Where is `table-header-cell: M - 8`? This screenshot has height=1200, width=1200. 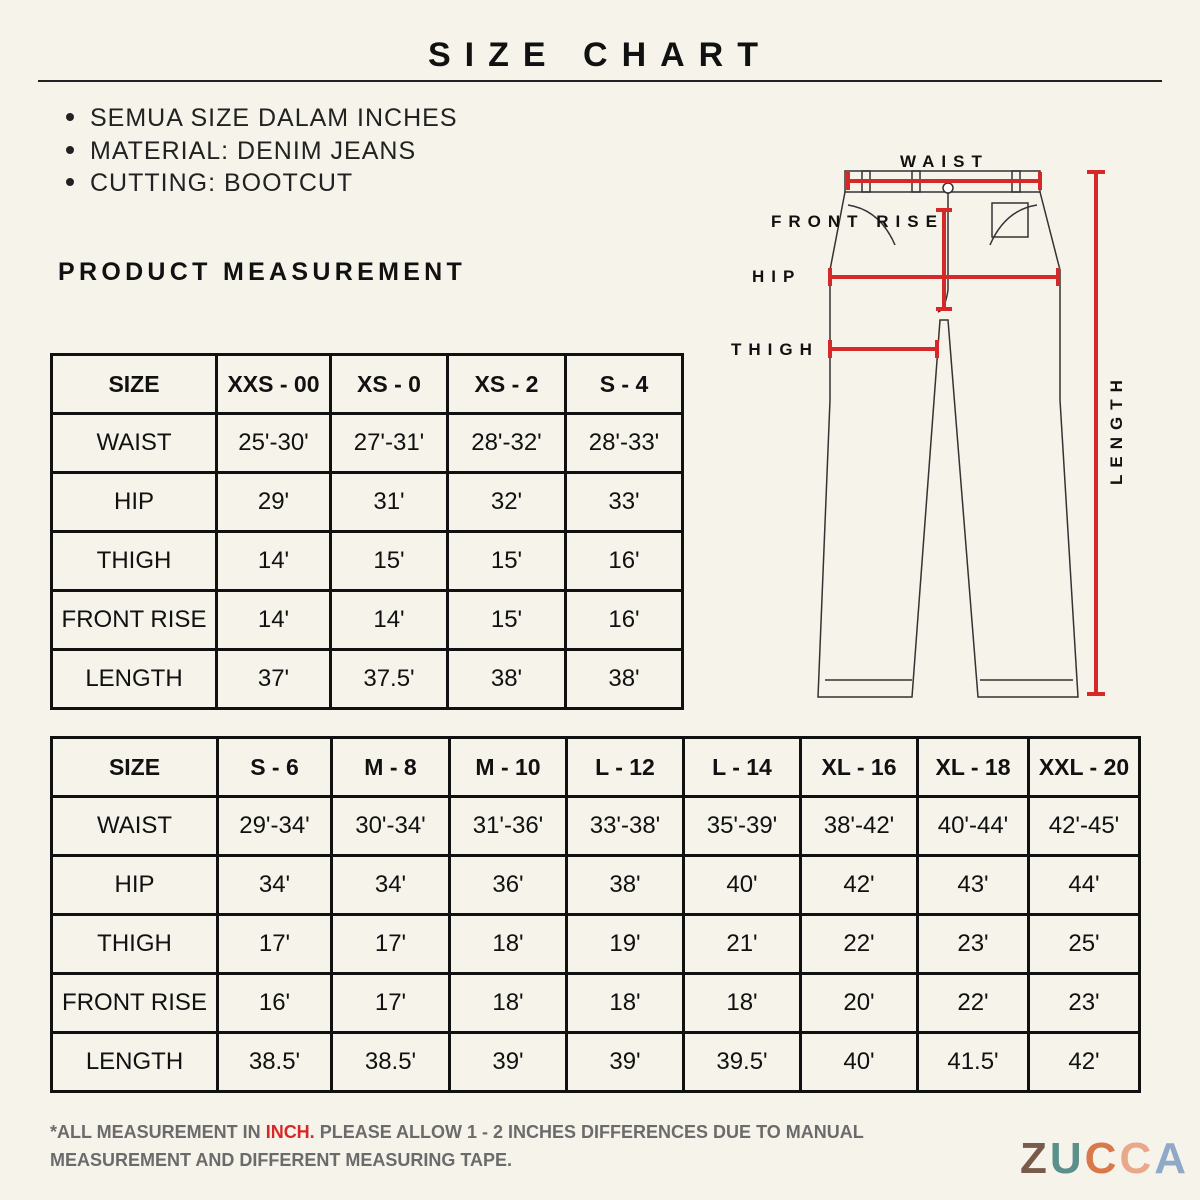
table-header-cell: M - 8 is located at coordinates (390, 767).